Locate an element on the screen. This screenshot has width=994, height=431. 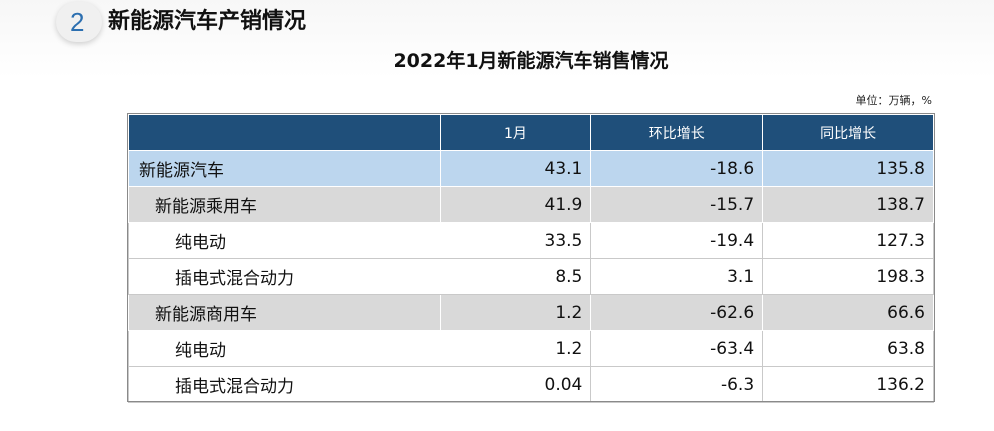
table-row: 新能源乘用车 41.9 -15.7 138.7 is located at coordinates (531, 204).